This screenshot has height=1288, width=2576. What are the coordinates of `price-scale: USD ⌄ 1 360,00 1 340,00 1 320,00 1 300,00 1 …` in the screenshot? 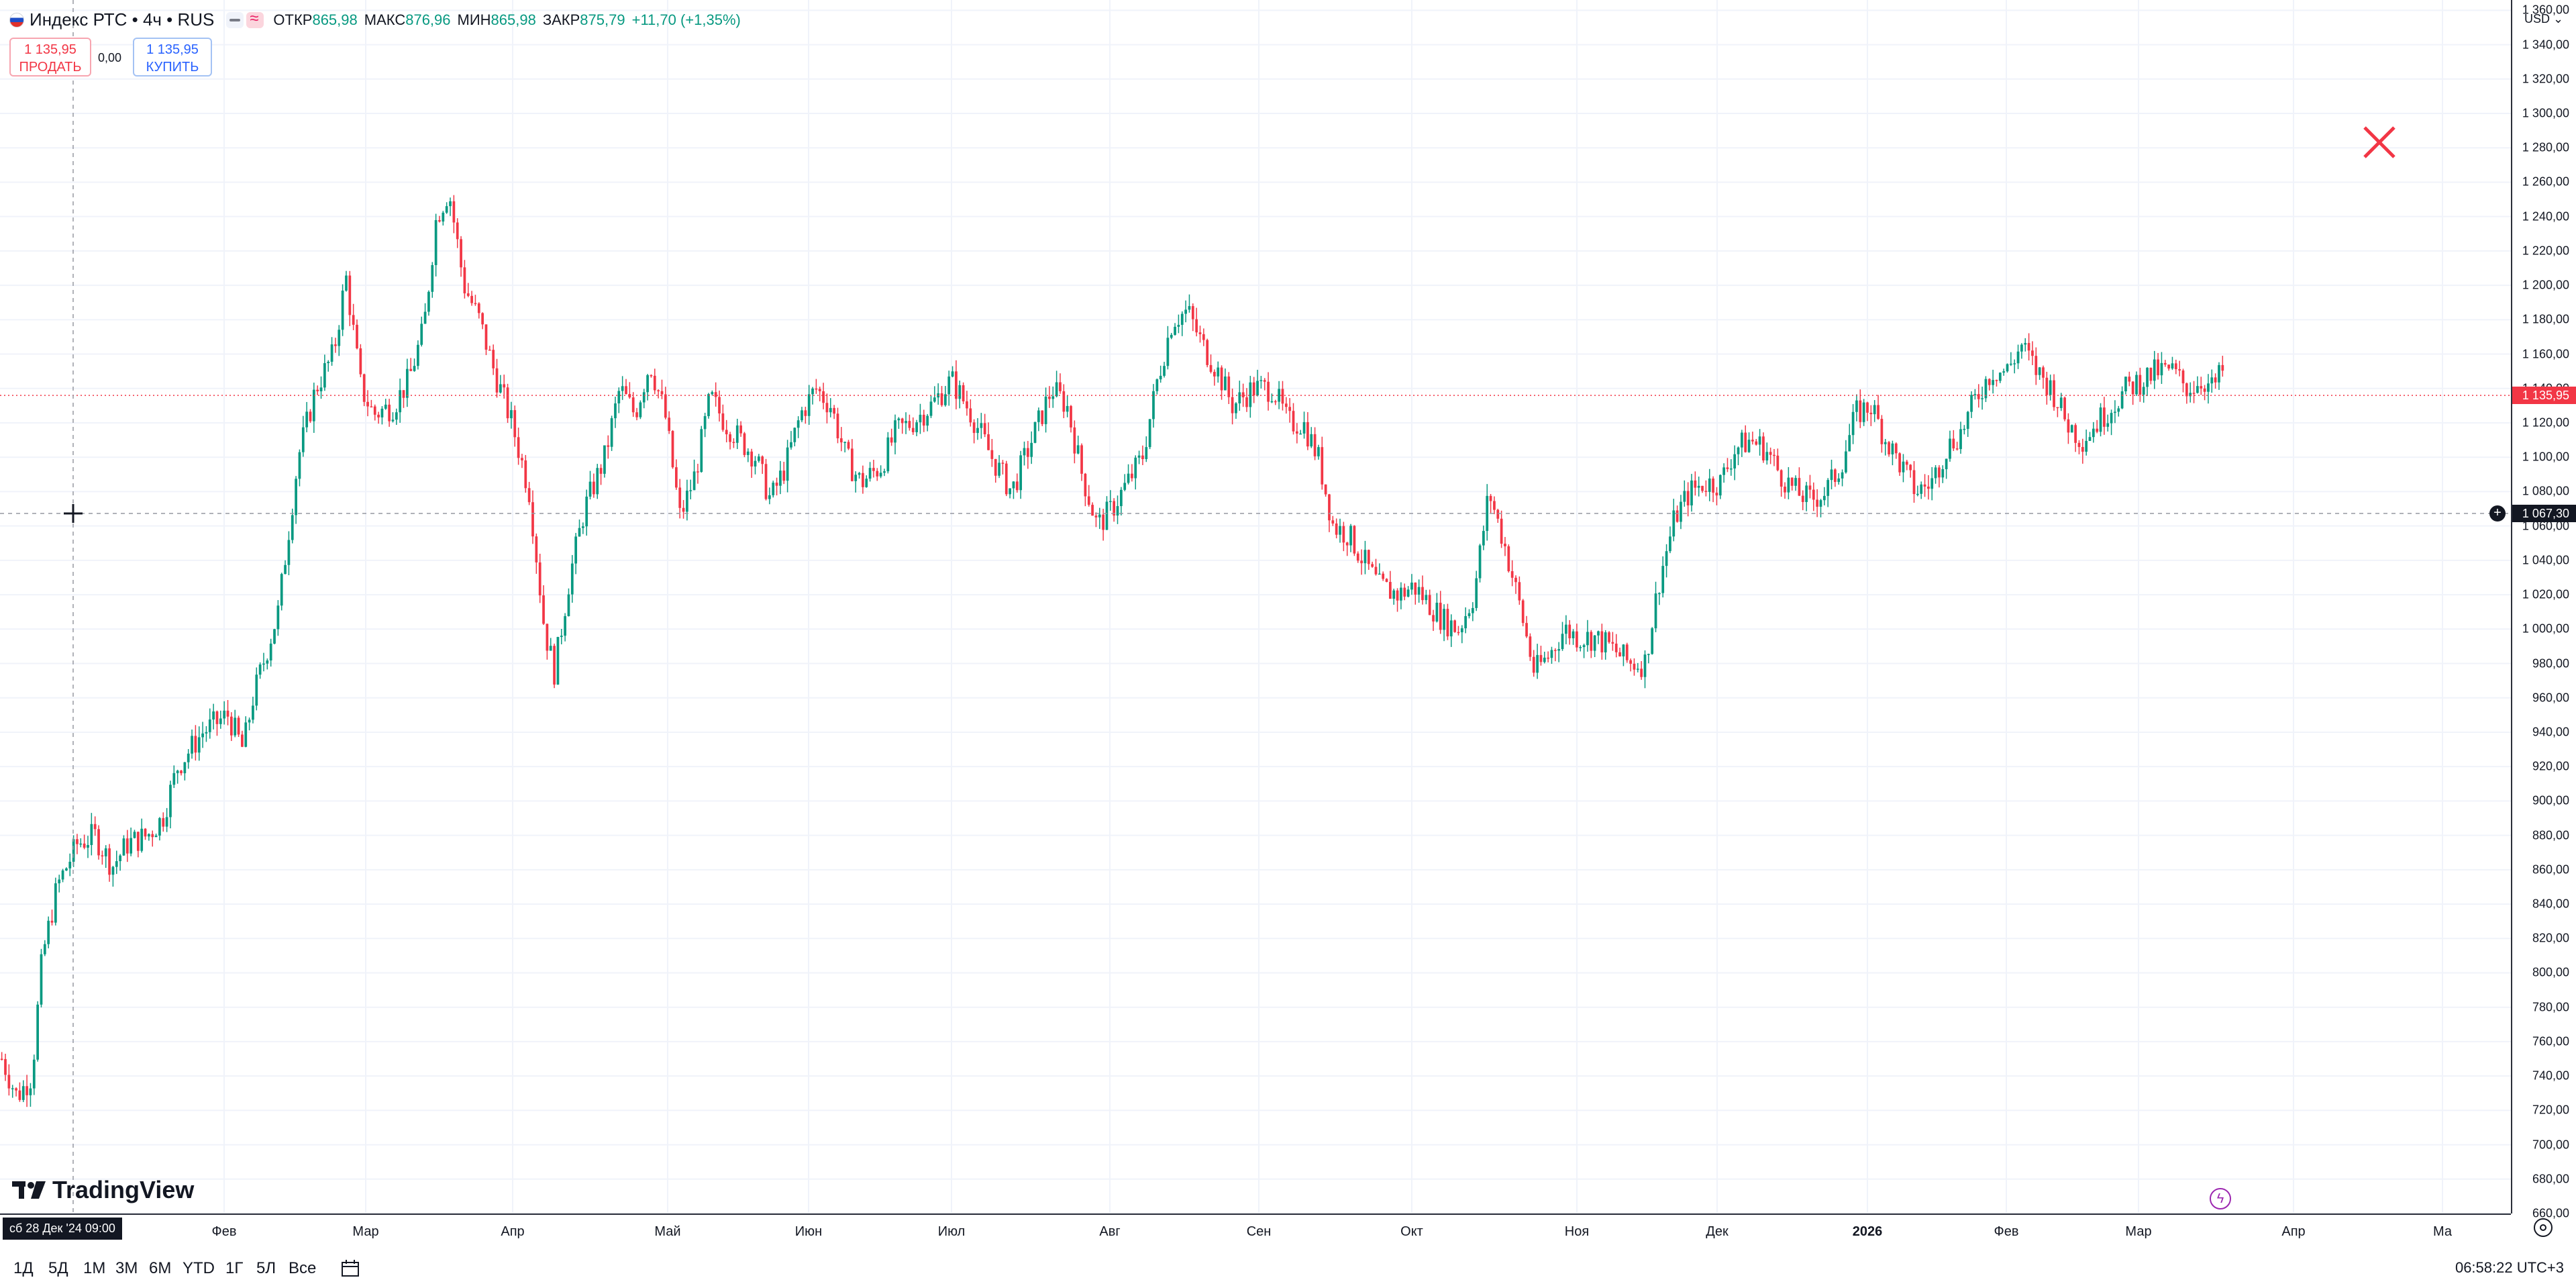 It's located at (2543, 610).